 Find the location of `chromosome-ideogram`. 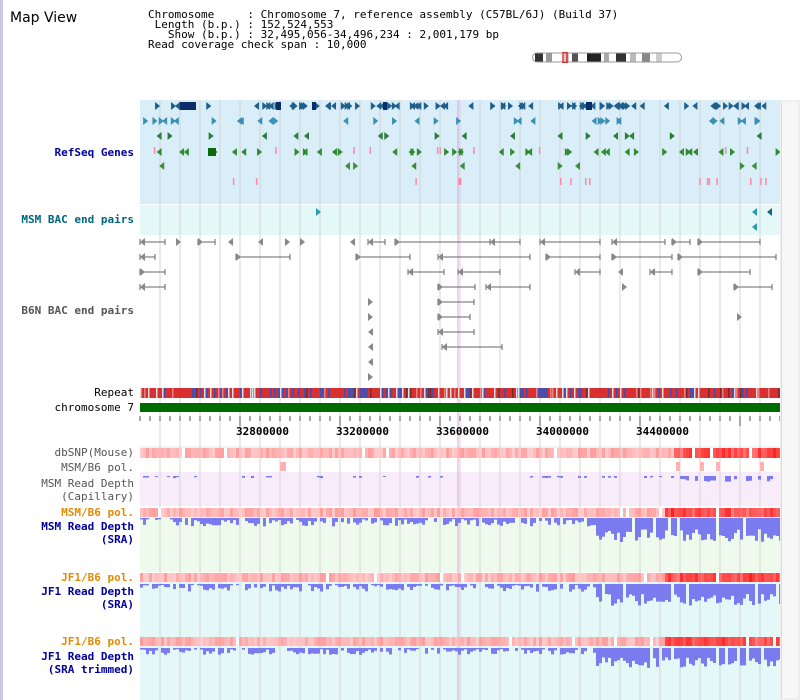

chromosome-ideogram is located at coordinates (607, 57).